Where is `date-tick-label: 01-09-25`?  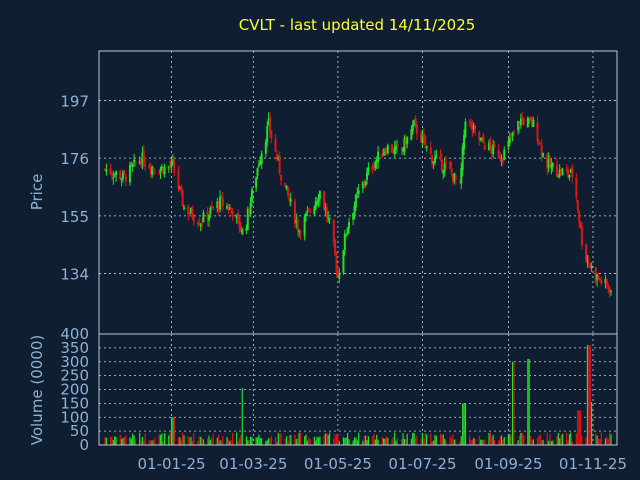
date-tick-label: 01-09-25 is located at coordinates (508, 464).